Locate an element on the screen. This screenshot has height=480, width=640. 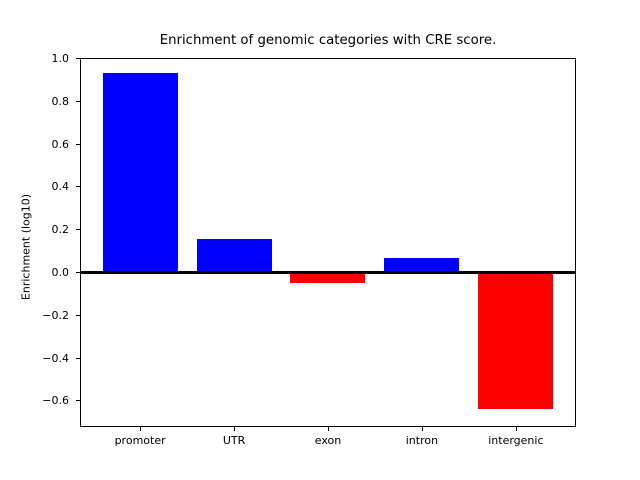
zero-line is located at coordinates (328, 272).